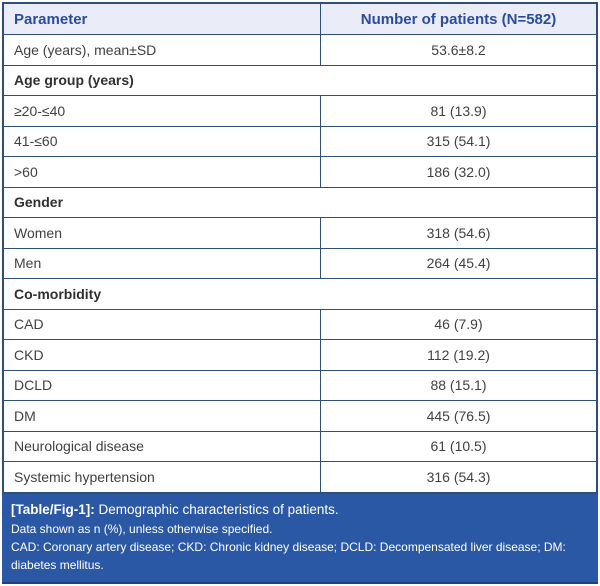 The height and width of the screenshot is (586, 600). I want to click on table-row: Systemic hypertension 316 (54.3), so click(300, 477).